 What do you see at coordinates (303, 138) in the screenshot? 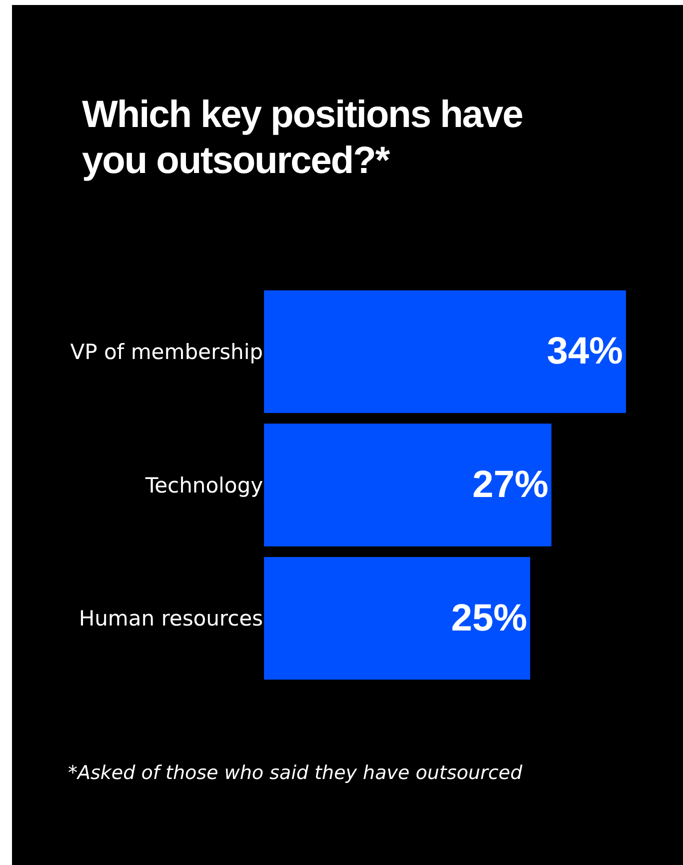
I see `chart-title: Which key positions have you outsourced?*` at bounding box center [303, 138].